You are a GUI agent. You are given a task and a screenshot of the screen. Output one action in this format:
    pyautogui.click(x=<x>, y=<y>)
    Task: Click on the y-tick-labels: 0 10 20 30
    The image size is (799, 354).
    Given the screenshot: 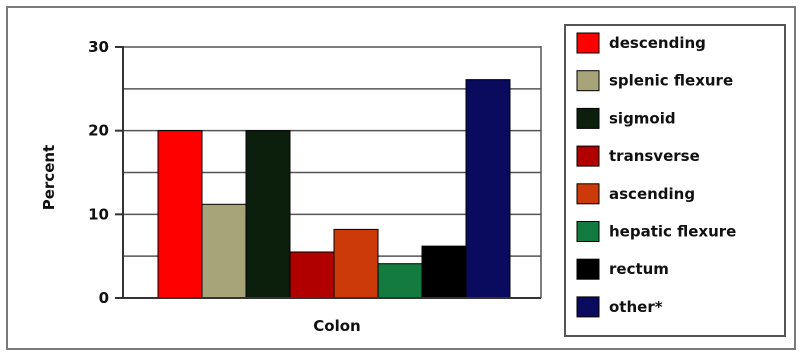 What is the action you would take?
    pyautogui.click(x=105, y=172)
    